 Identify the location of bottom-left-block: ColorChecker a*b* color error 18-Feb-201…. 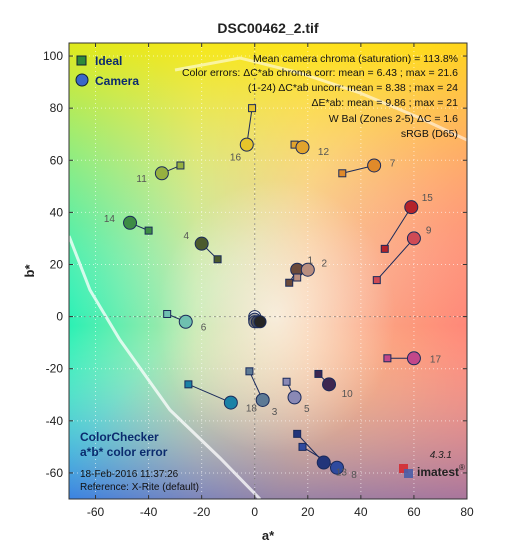
(139, 461).